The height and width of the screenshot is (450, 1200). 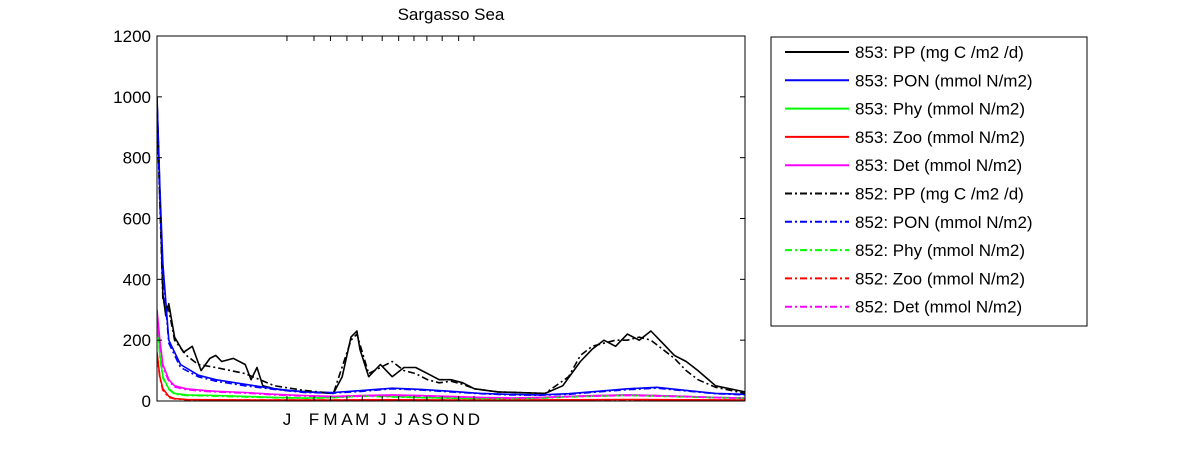 What do you see at coordinates (451, 14) in the screenshot?
I see `chart-title: Sargasso Sea` at bounding box center [451, 14].